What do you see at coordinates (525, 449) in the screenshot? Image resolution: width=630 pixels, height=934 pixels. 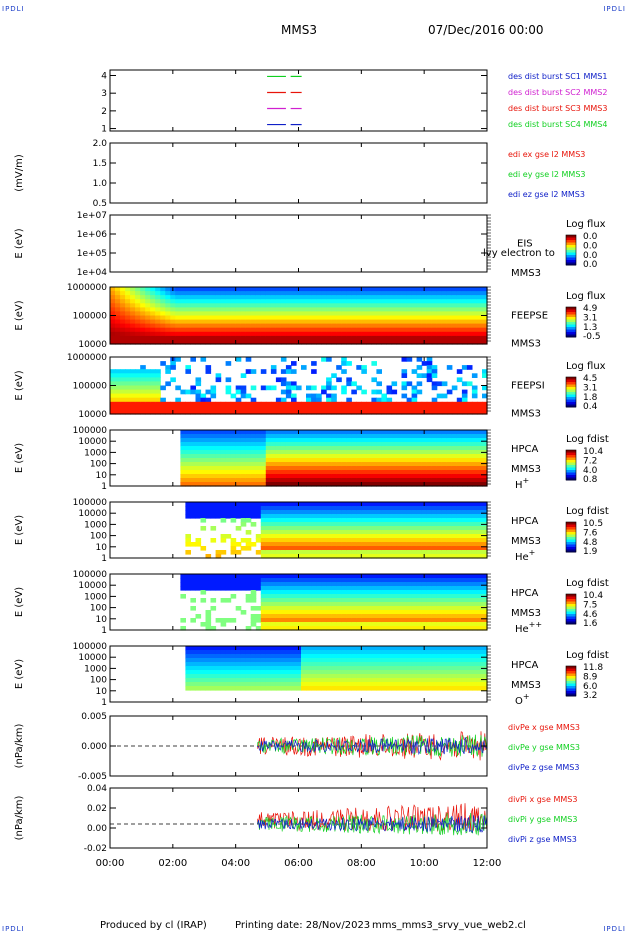 I see `instrument-label: HPCA` at bounding box center [525, 449].